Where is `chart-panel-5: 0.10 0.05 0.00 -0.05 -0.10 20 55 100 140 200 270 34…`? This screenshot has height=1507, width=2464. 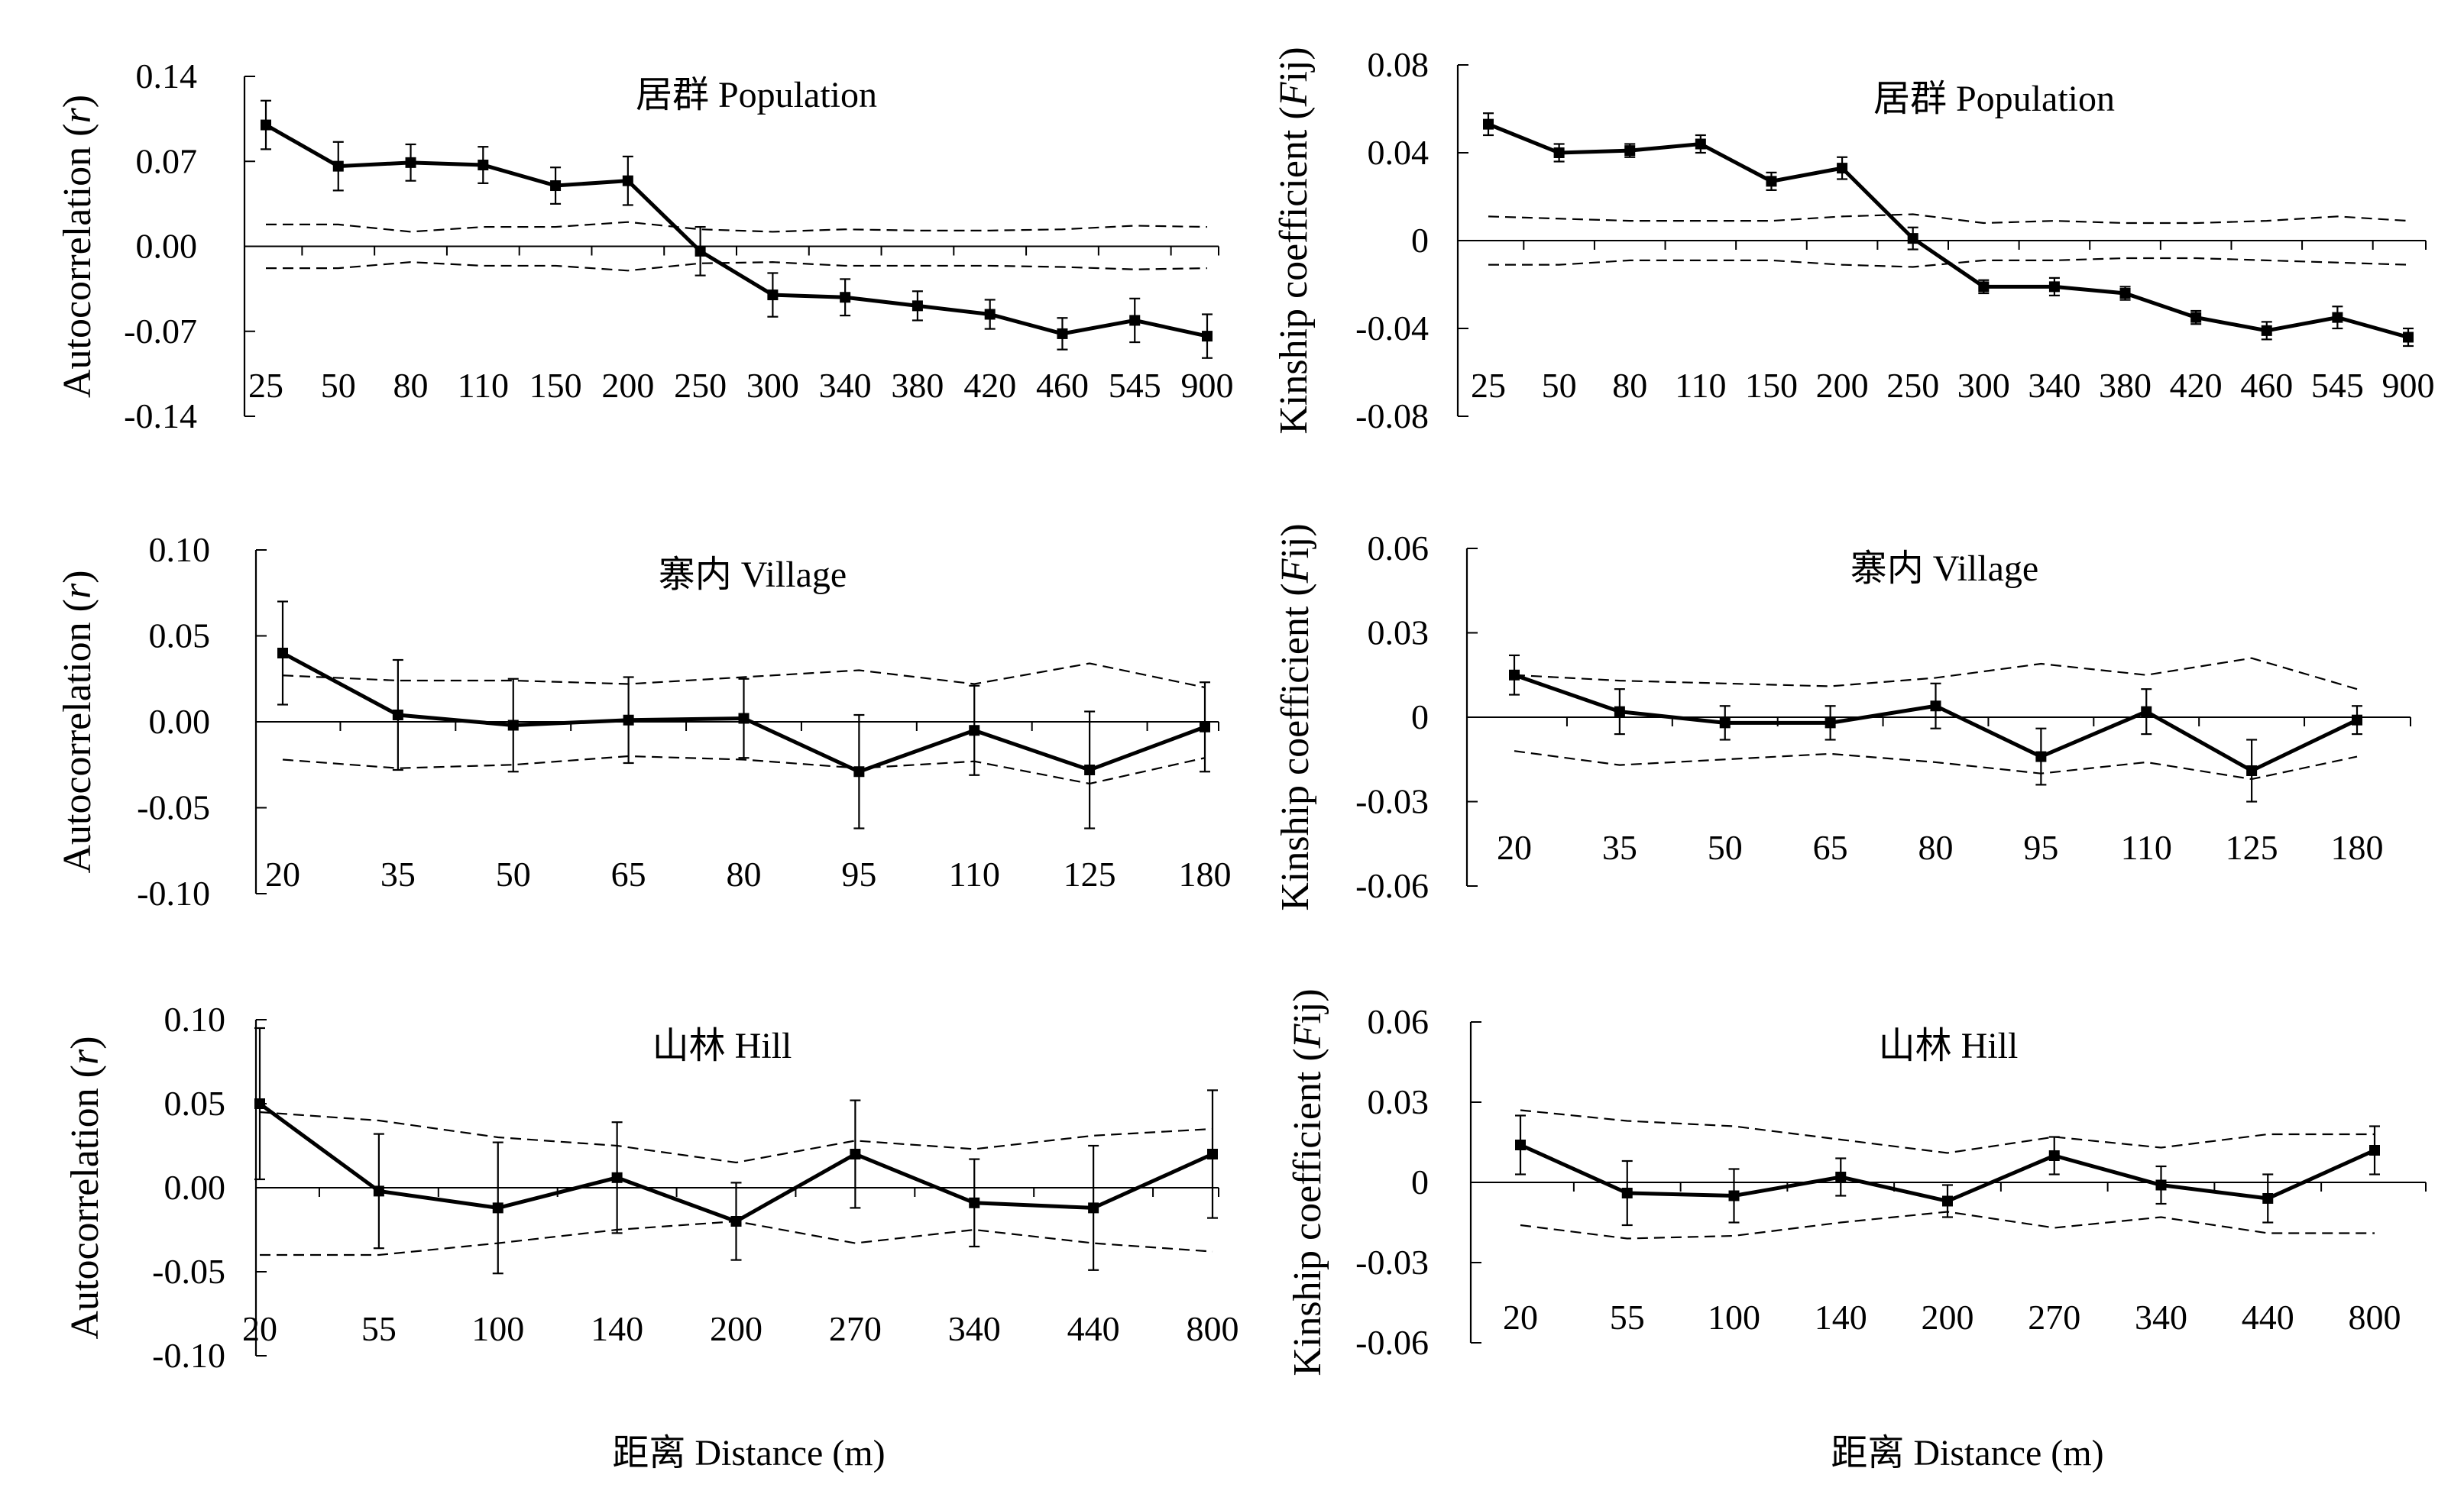
chart-panel-5: 0.10 0.05 0.00 -0.05 -0.10 20 55 100 140 200 270 34… is located at coordinates (651, 1187).